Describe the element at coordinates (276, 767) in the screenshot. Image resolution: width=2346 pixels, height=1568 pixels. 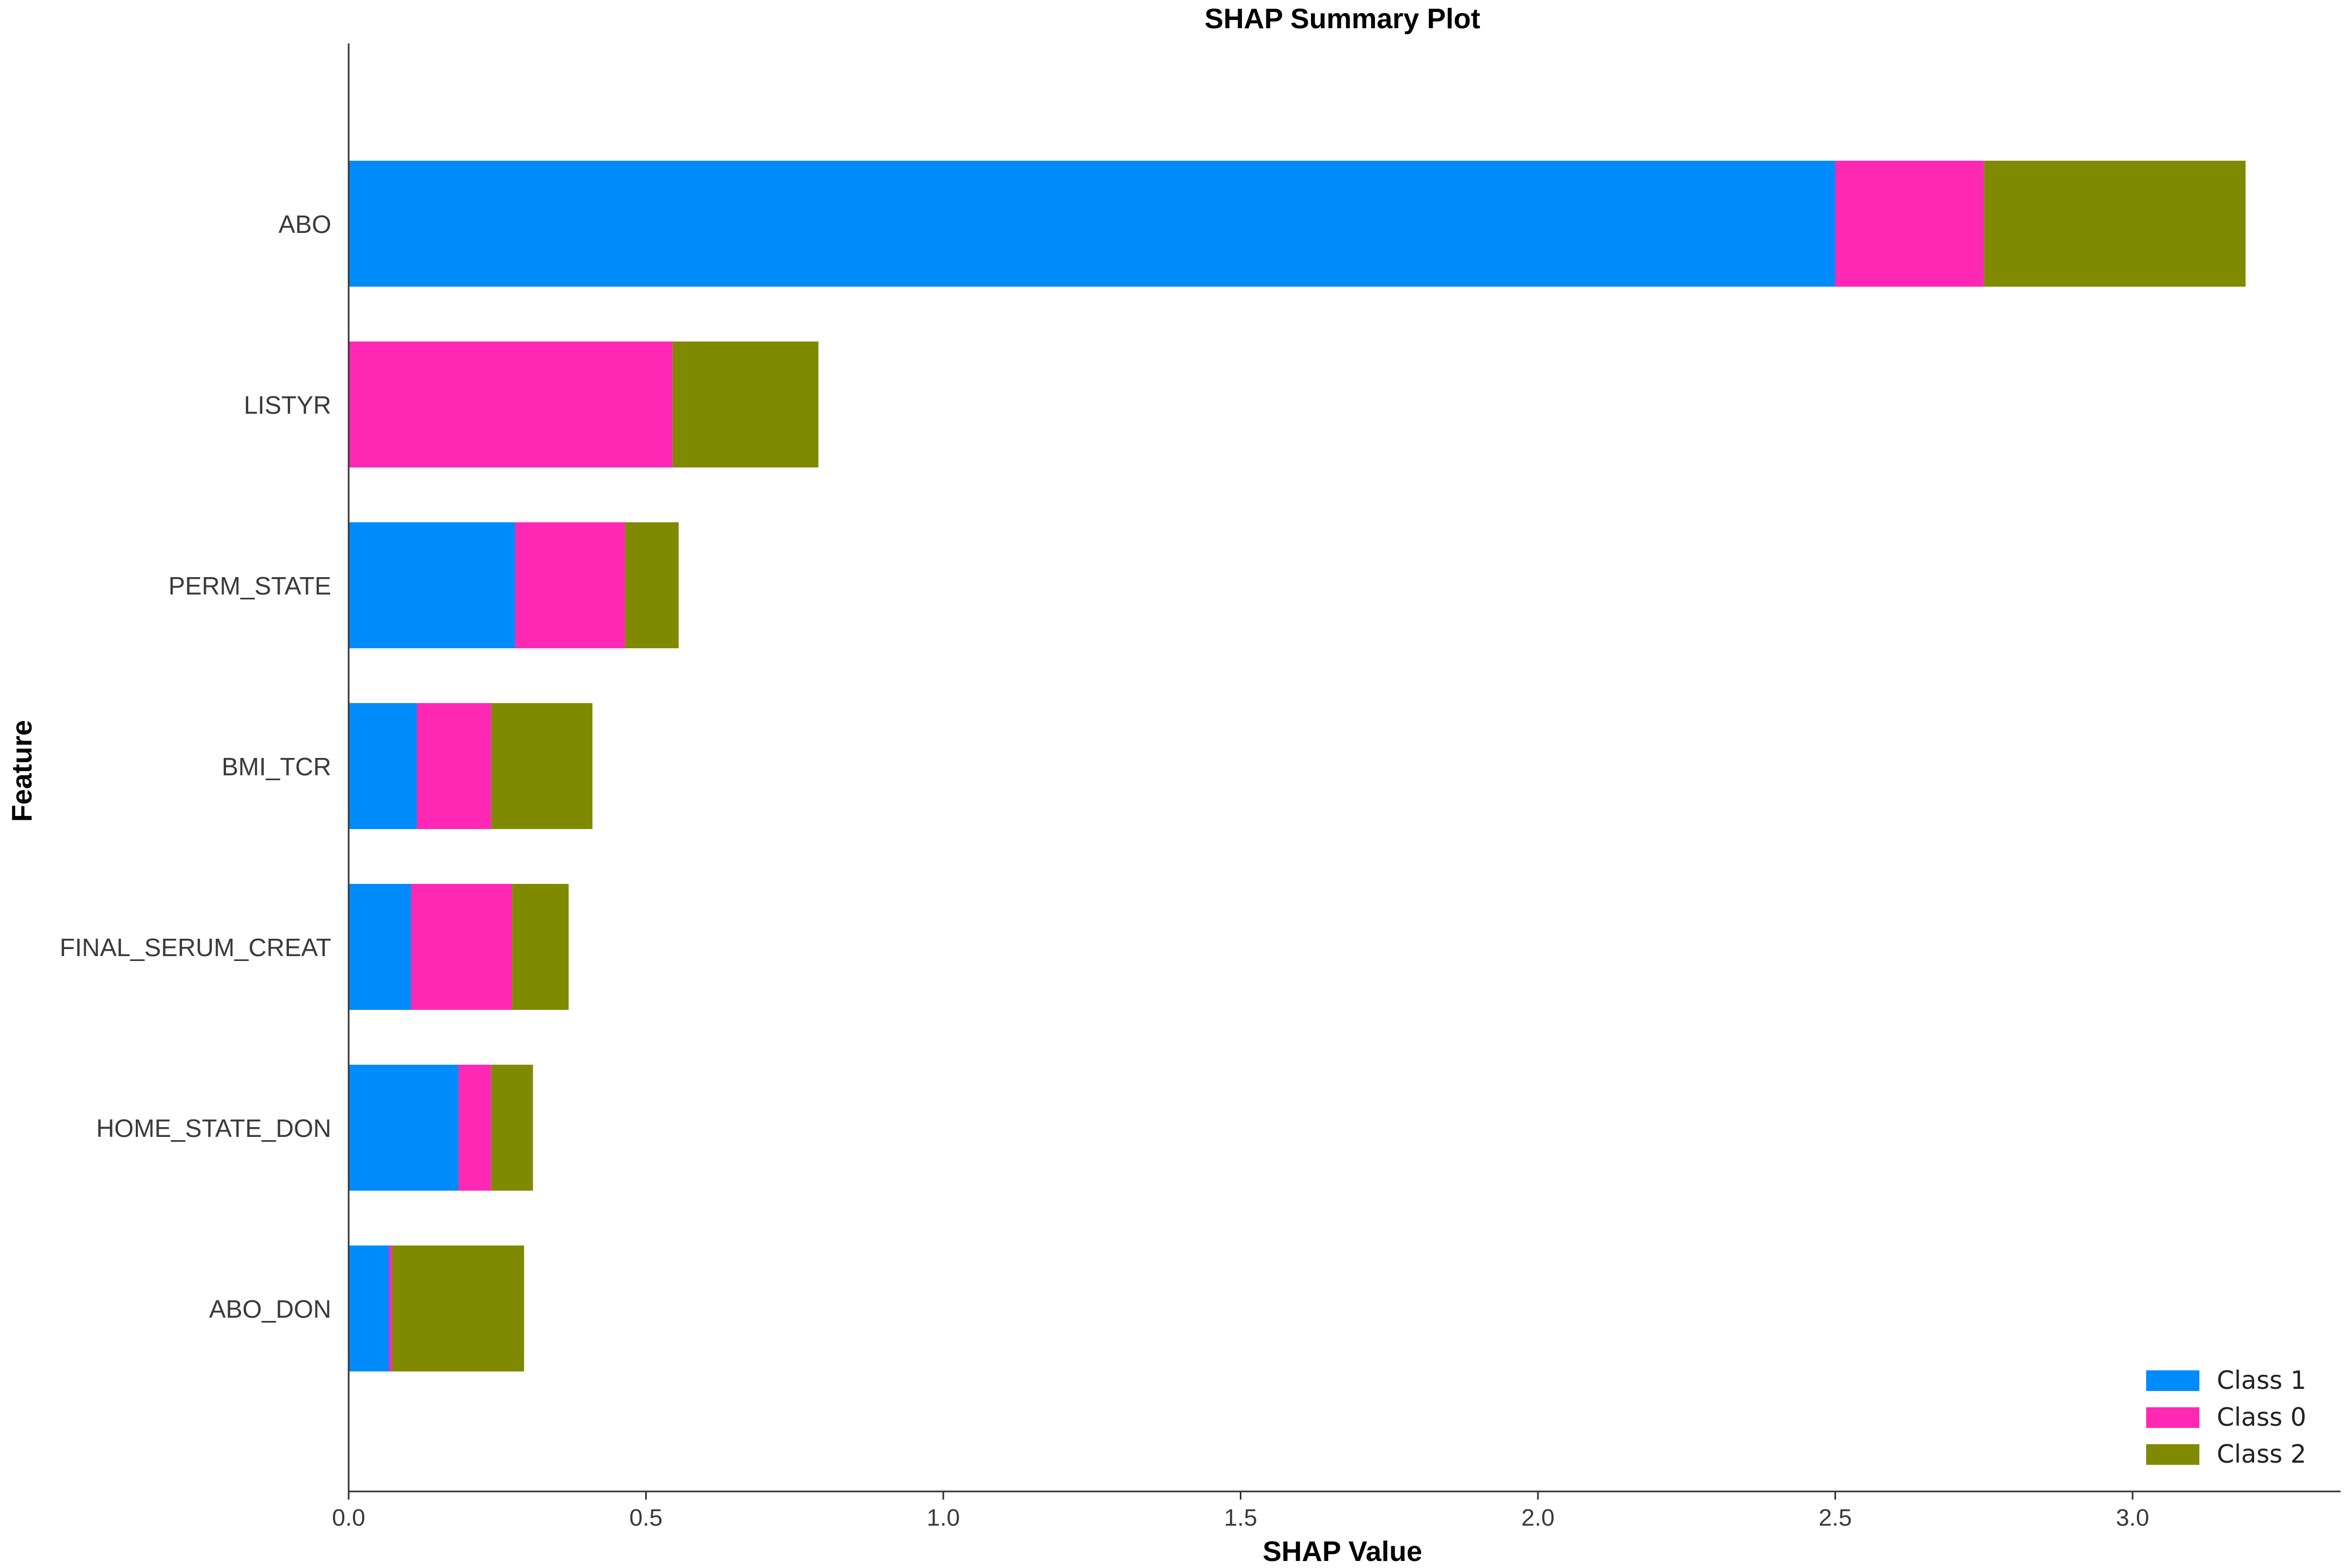
I see `y-tick-label: BMI_TCR` at that location.